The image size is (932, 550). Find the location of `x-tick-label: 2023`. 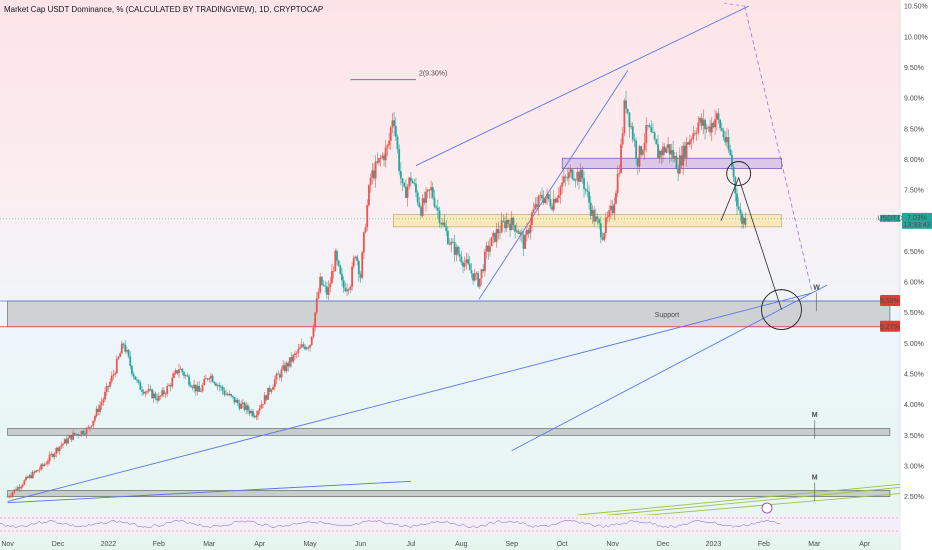

x-tick-label: 2023 is located at coordinates (714, 544).